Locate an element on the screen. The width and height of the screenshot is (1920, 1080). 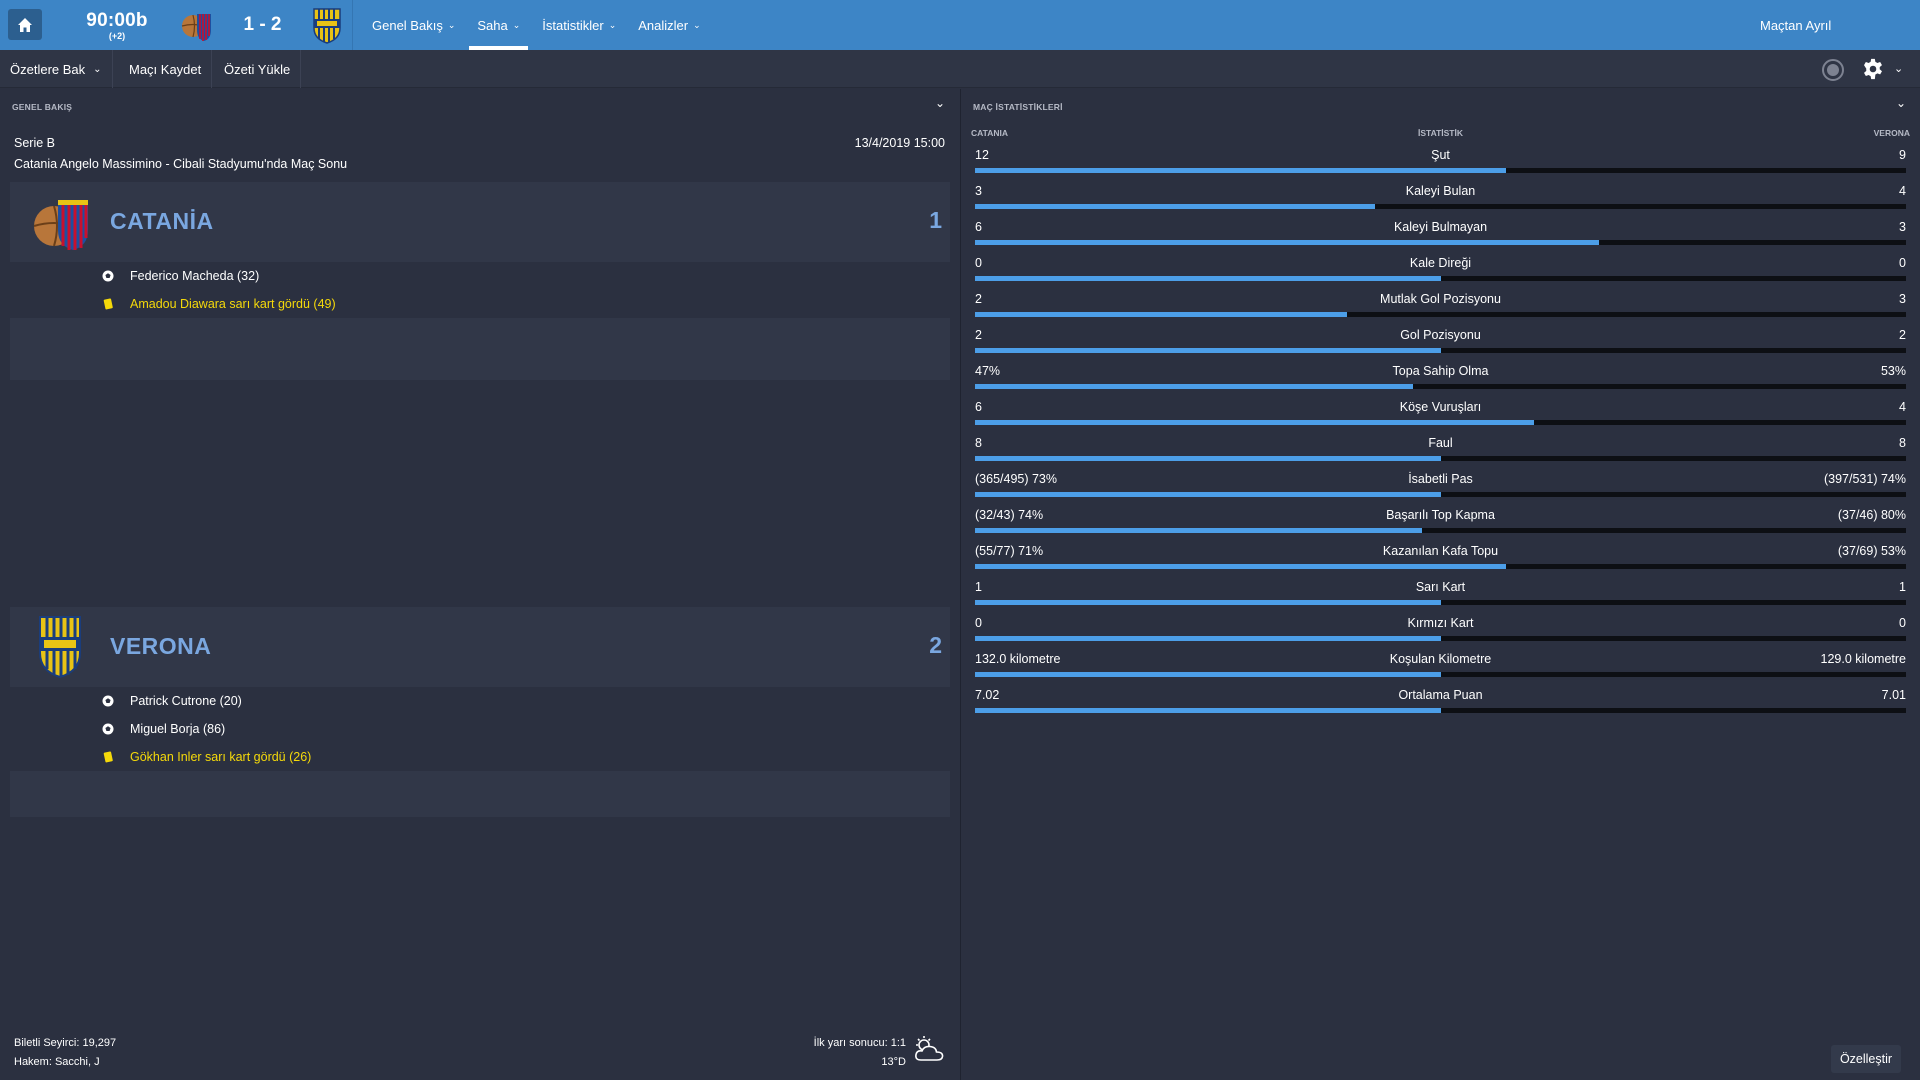
away-team-score: 2 is located at coordinates (935, 645).